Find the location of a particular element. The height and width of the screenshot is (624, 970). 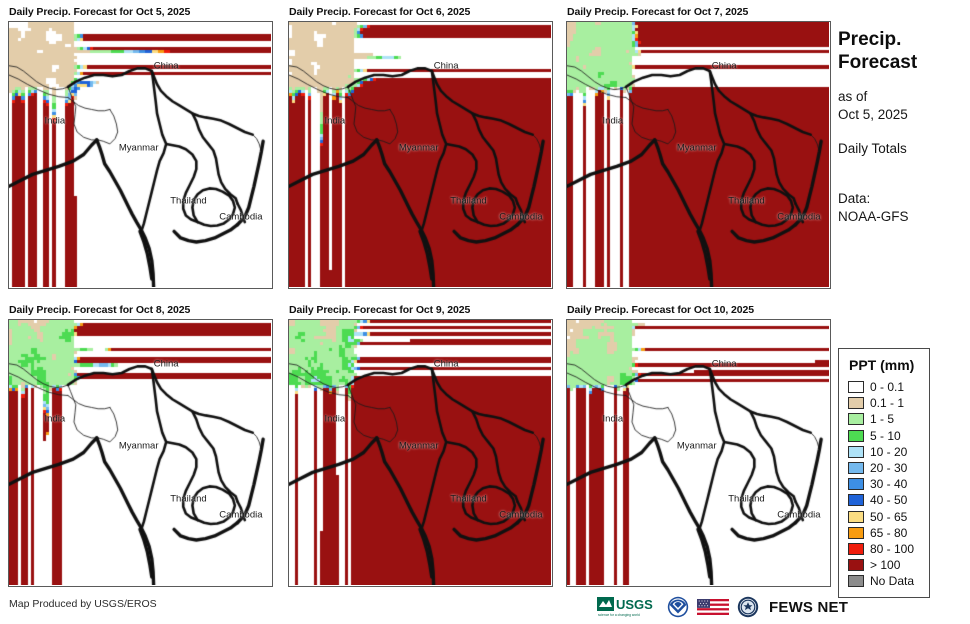

panel-title: Daily Precip. Forecast for Oct 6, 2025 is located at coordinates (380, 12).